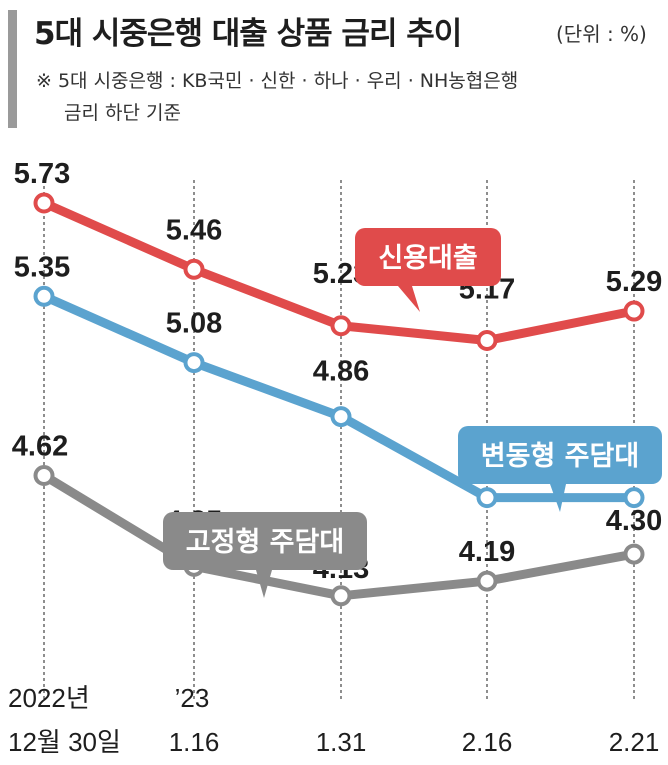 The image size is (668, 765). I want to click on x-label-4: 2.21, so click(634, 742).